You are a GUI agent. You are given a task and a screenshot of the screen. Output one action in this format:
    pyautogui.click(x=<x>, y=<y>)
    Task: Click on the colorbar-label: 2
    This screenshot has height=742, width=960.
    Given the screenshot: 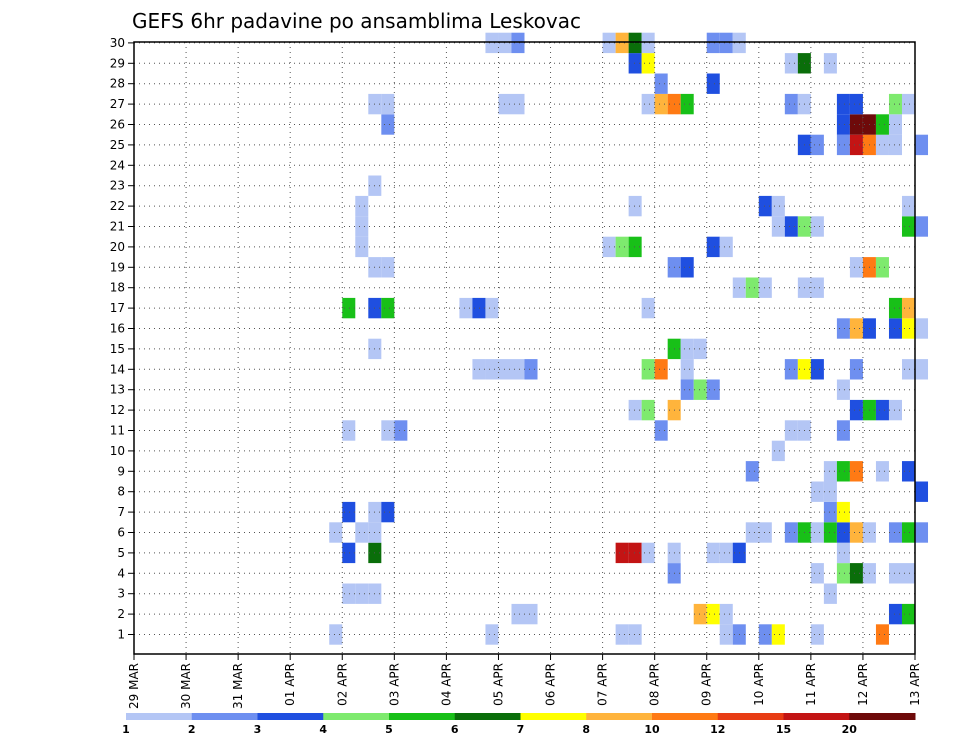 What is the action you would take?
    pyautogui.click(x=192, y=729)
    